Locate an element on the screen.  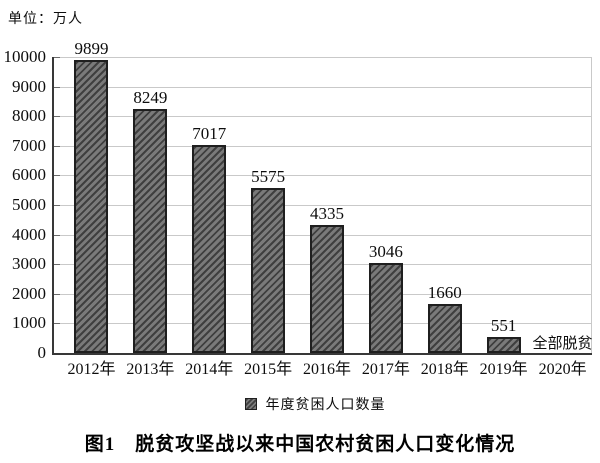
x-tick-label: 2012年 is located at coordinates (91, 369).